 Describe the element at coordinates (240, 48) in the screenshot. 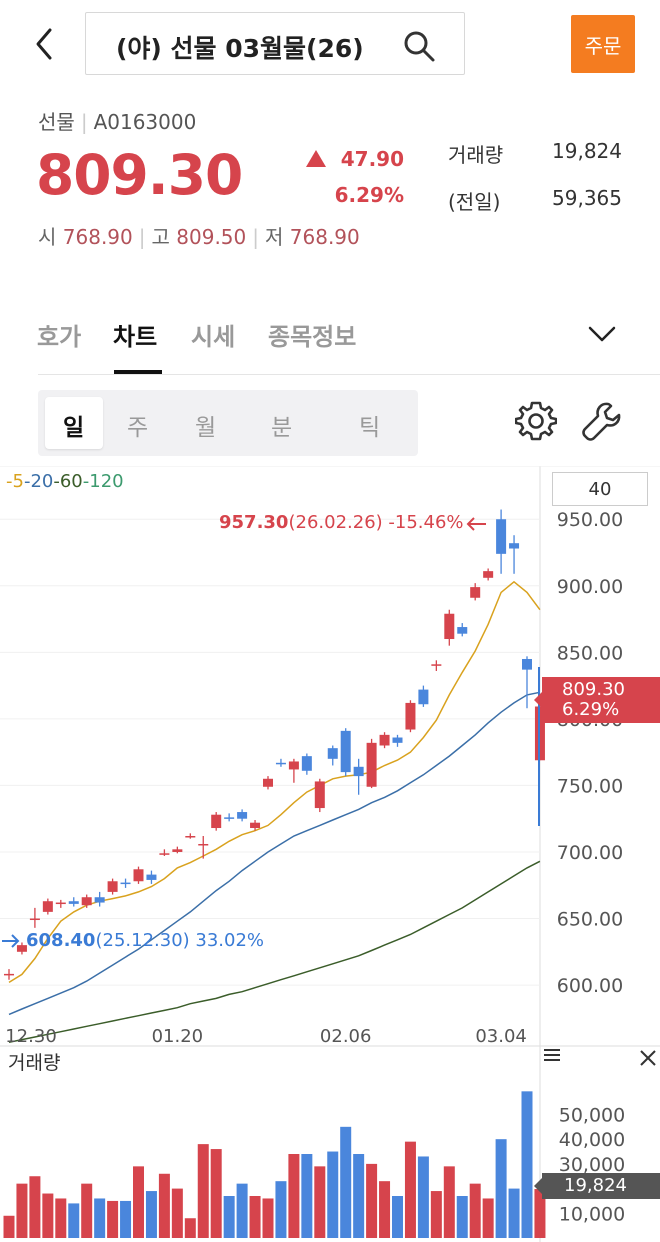

I see `search-title: (야) 선물 03월물(26)` at that location.